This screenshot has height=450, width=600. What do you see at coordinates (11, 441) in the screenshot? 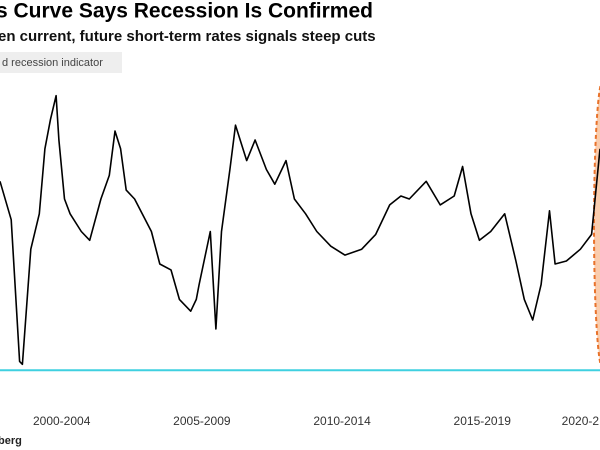
I see `source: berg` at bounding box center [11, 441].